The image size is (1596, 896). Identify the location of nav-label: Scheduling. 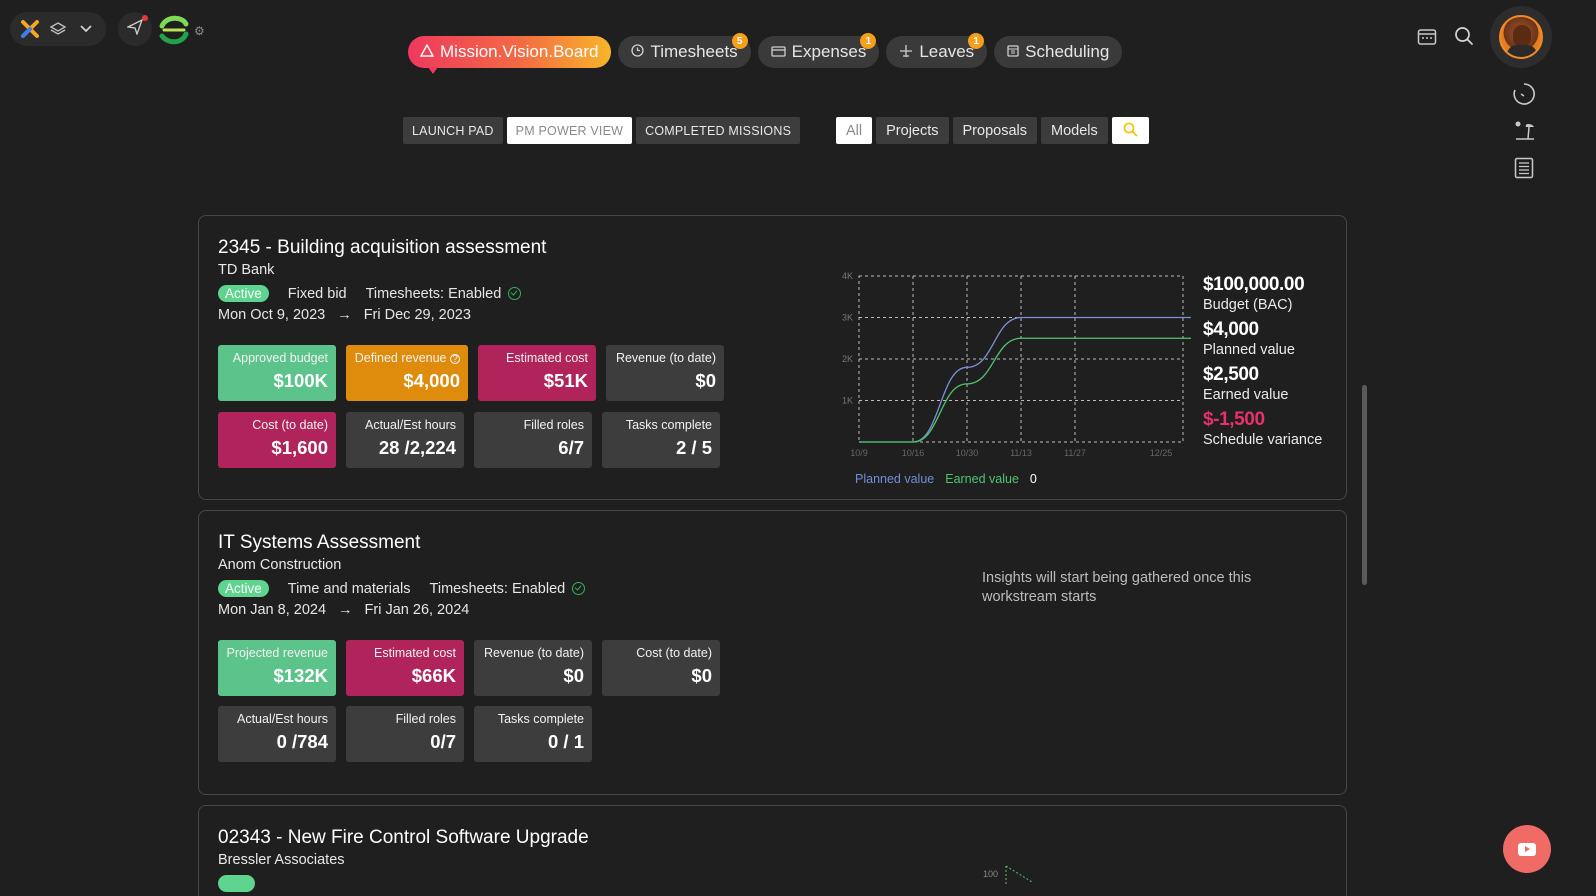
(1067, 51).